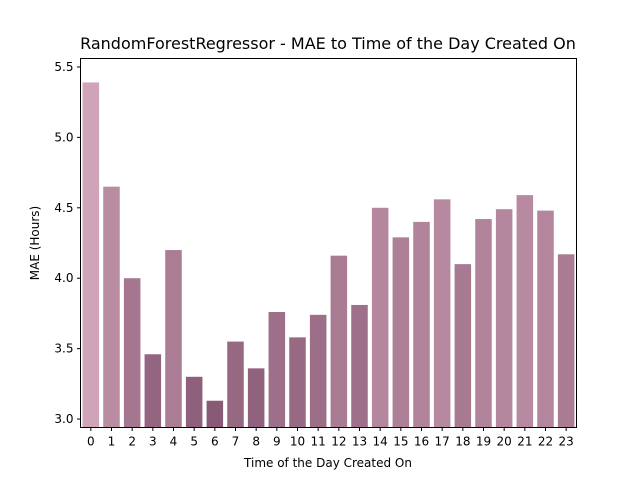 Image resolution: width=640 pixels, height=480 pixels. I want to click on x-tick-label: 11, so click(318, 442).